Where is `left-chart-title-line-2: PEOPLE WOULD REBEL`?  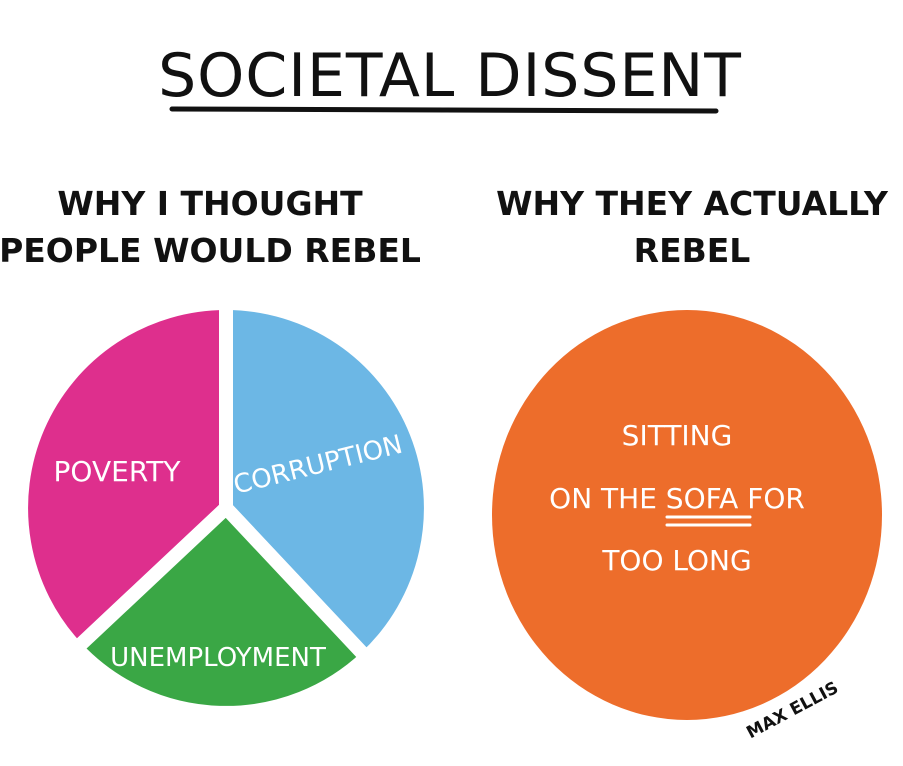
left-chart-title-line-2: PEOPLE WOULD REBEL is located at coordinates (210, 250).